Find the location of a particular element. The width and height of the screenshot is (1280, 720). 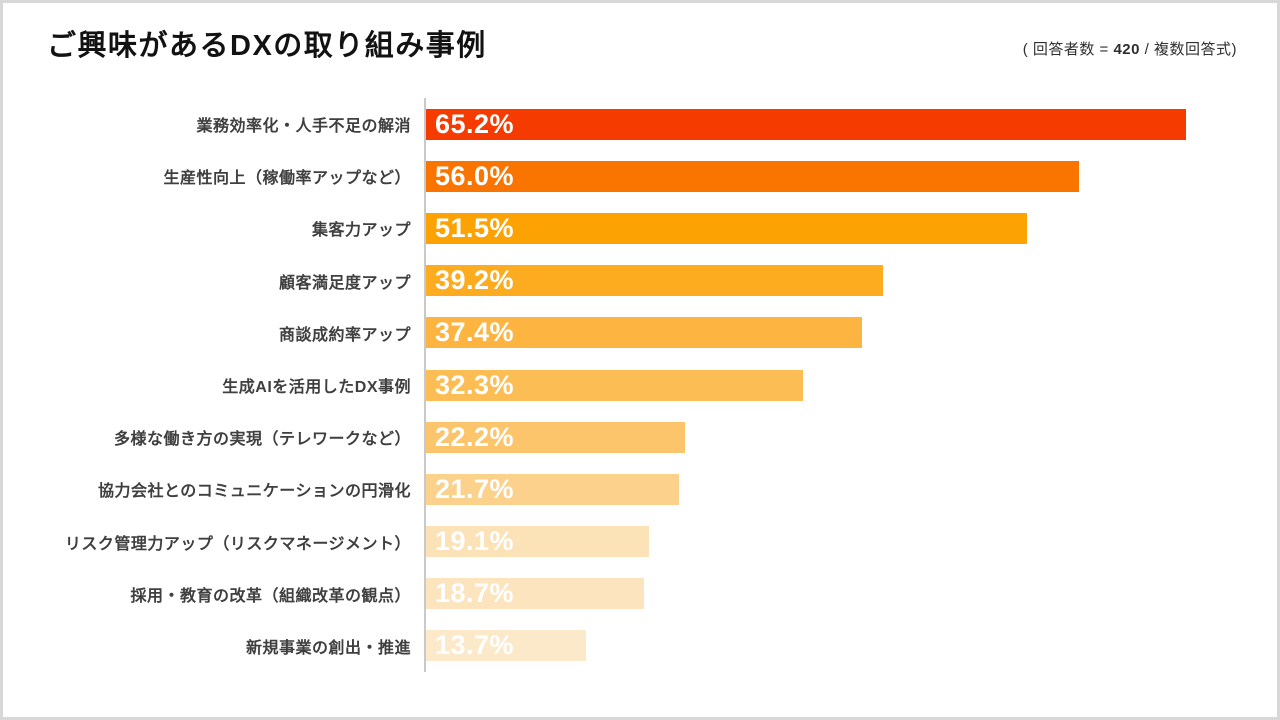

bar-track: 39.2% is located at coordinates (850, 280).